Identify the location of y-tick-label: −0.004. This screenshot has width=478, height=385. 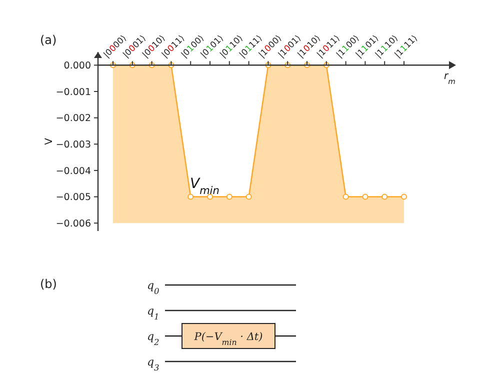
(73, 171).